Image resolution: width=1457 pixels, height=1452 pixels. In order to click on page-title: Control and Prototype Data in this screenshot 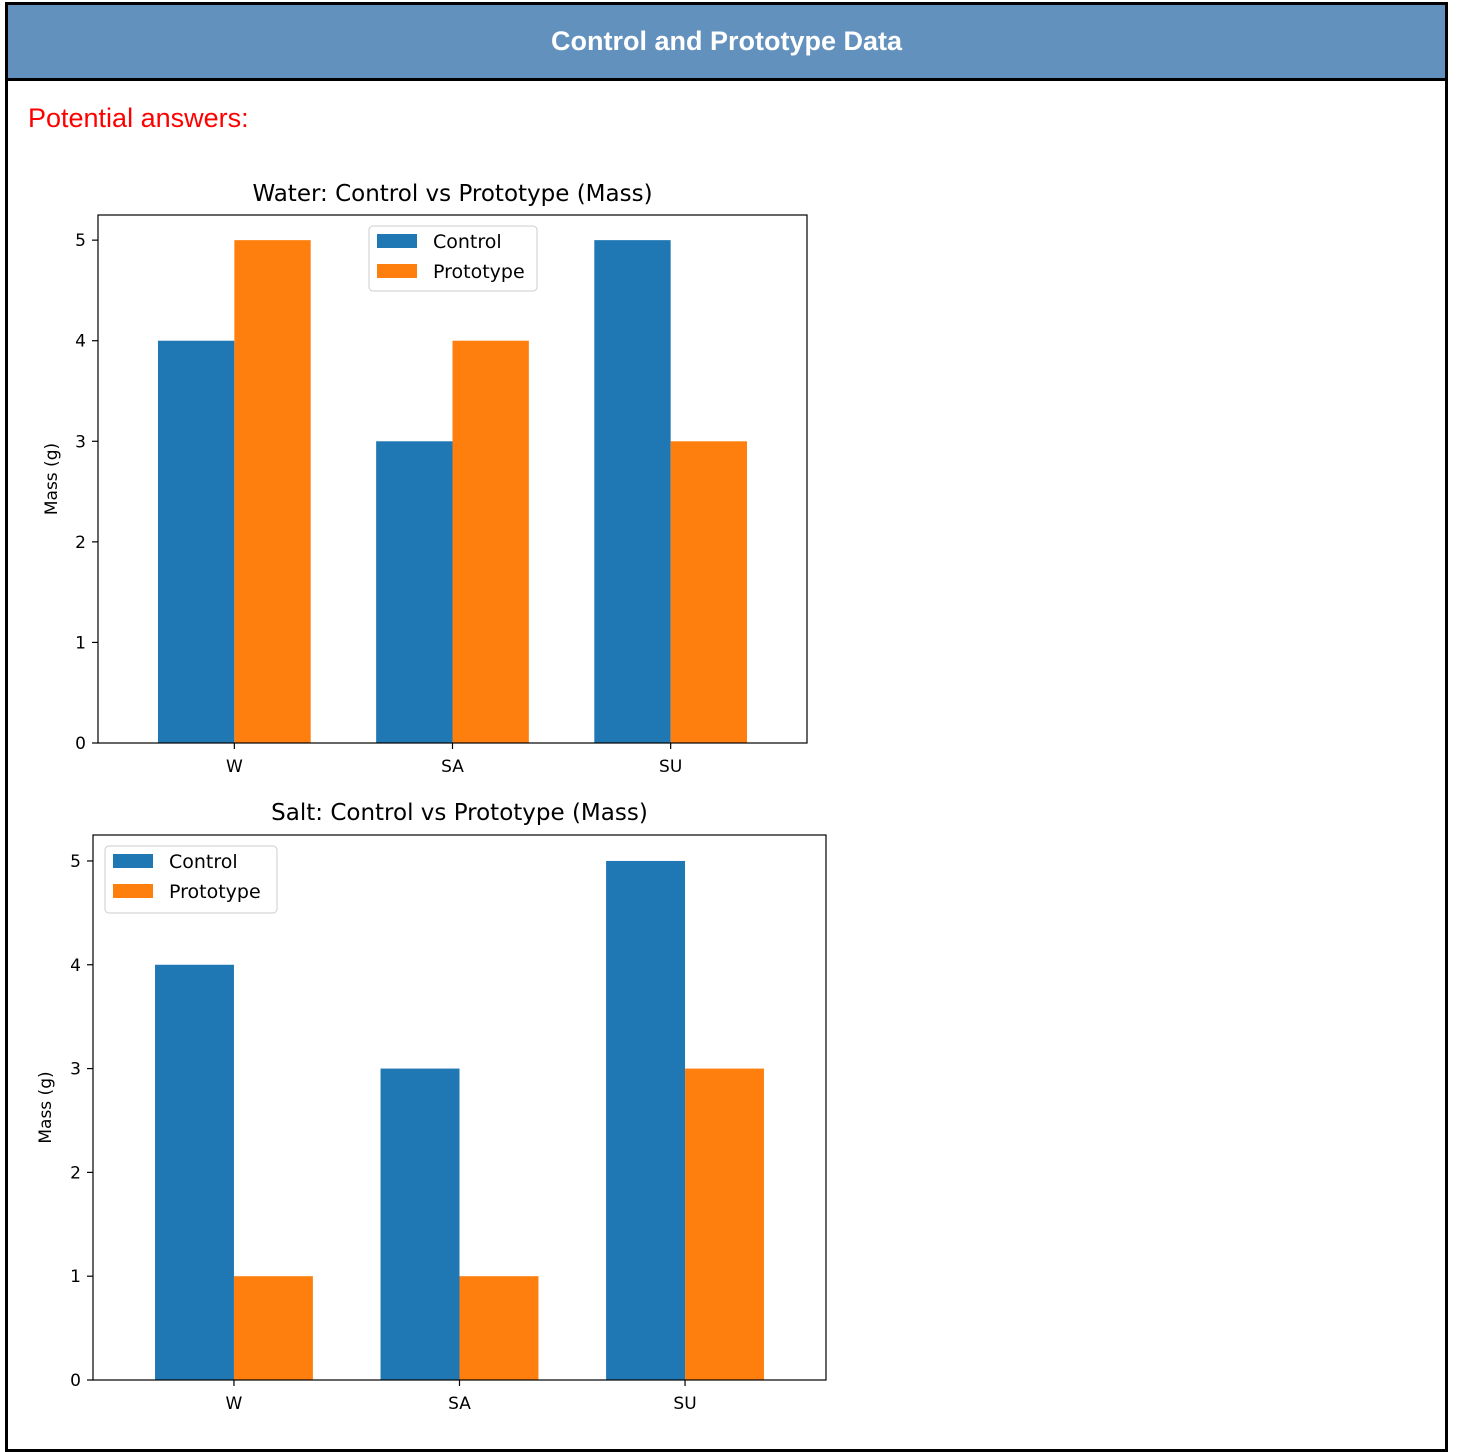, I will do `click(726, 41)`.